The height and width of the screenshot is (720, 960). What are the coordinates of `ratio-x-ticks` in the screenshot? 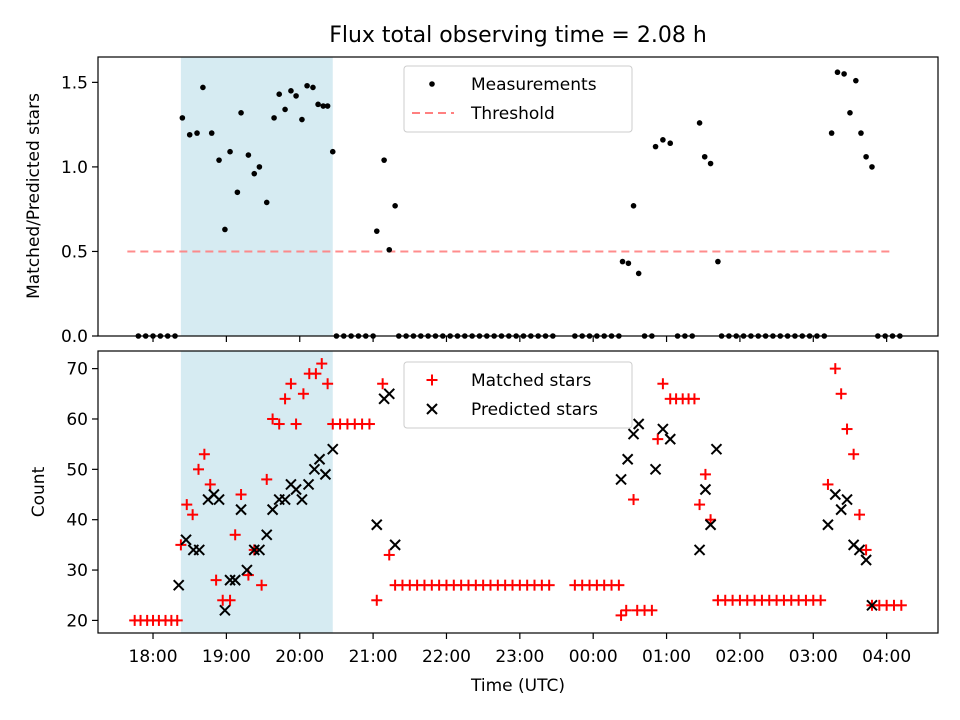 It's located at (520, 339).